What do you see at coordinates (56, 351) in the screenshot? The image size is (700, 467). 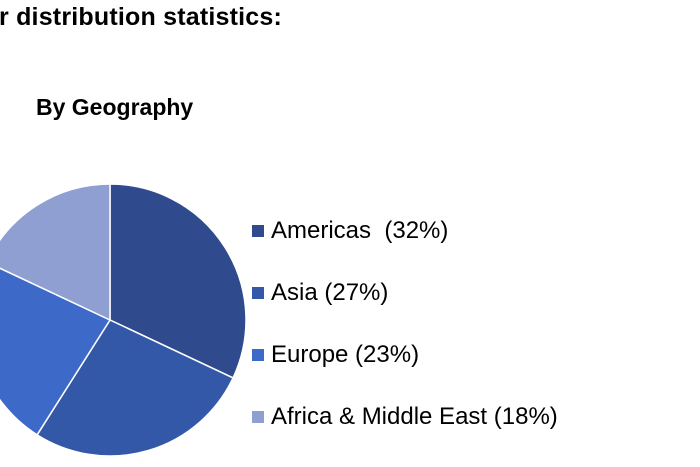 I see `pie-slice-europe` at bounding box center [56, 351].